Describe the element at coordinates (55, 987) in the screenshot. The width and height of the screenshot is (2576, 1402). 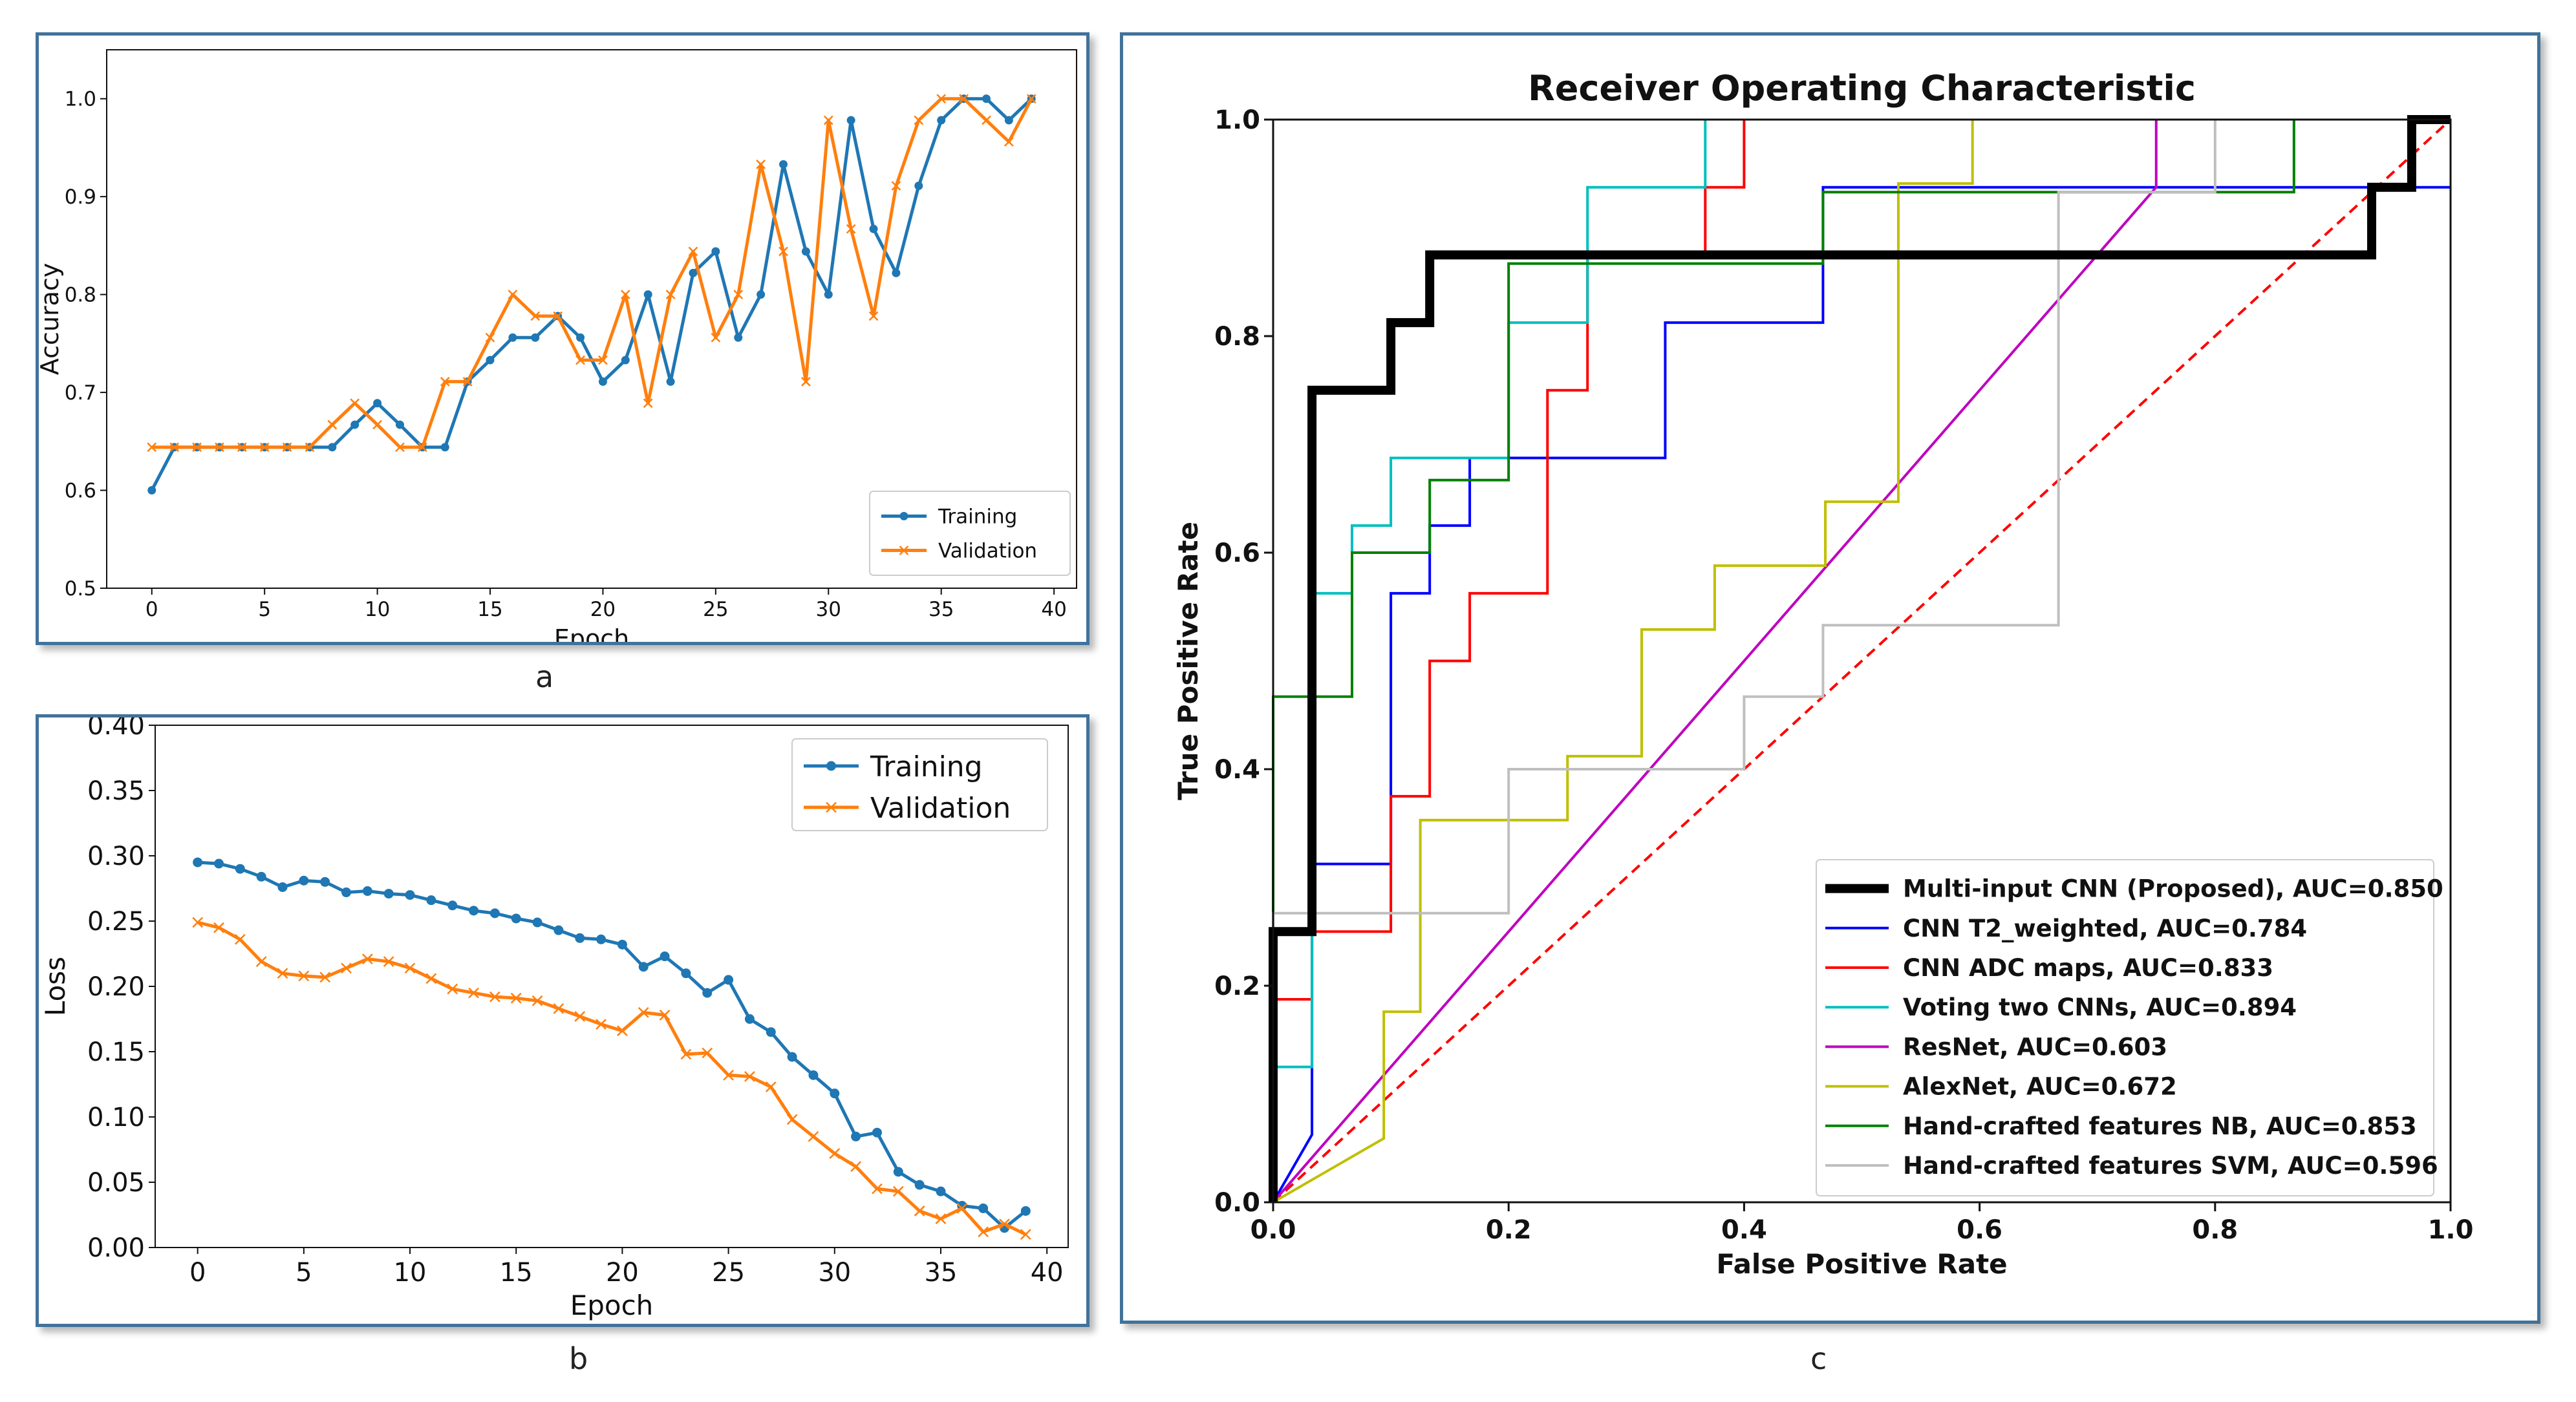
I see `y-axis-label: Loss` at that location.